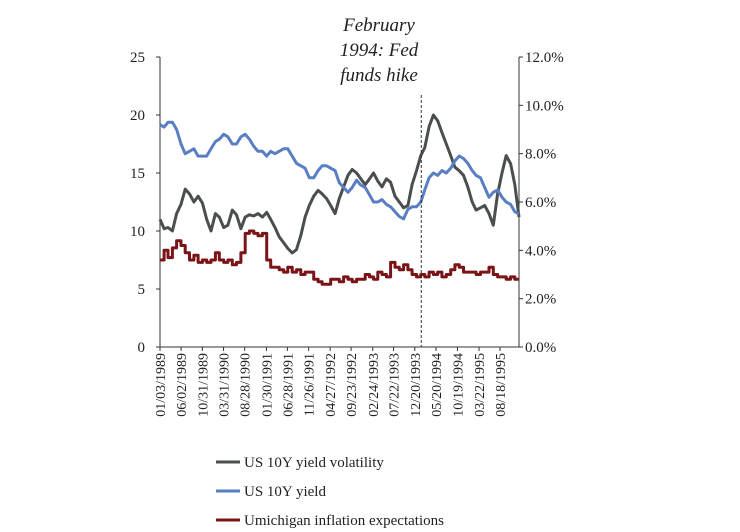 The image size is (740, 532). What do you see at coordinates (137, 116) in the screenshot?
I see `y-left-tick-label: 20` at bounding box center [137, 116].